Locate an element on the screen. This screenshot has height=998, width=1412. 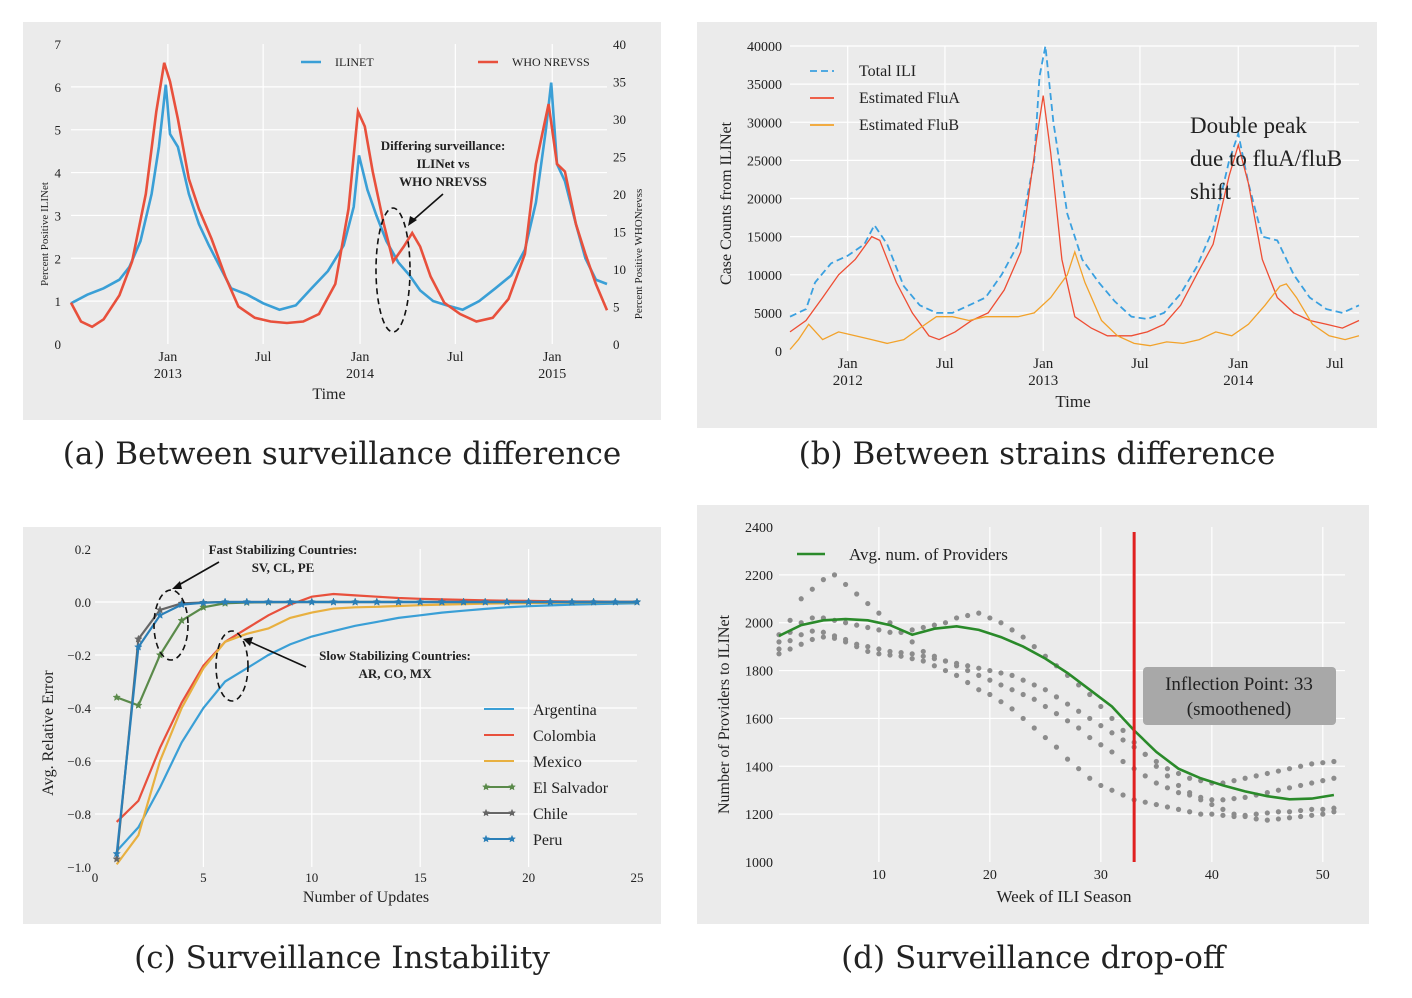
y-tick-label: 25000 is located at coordinates (764, 161).